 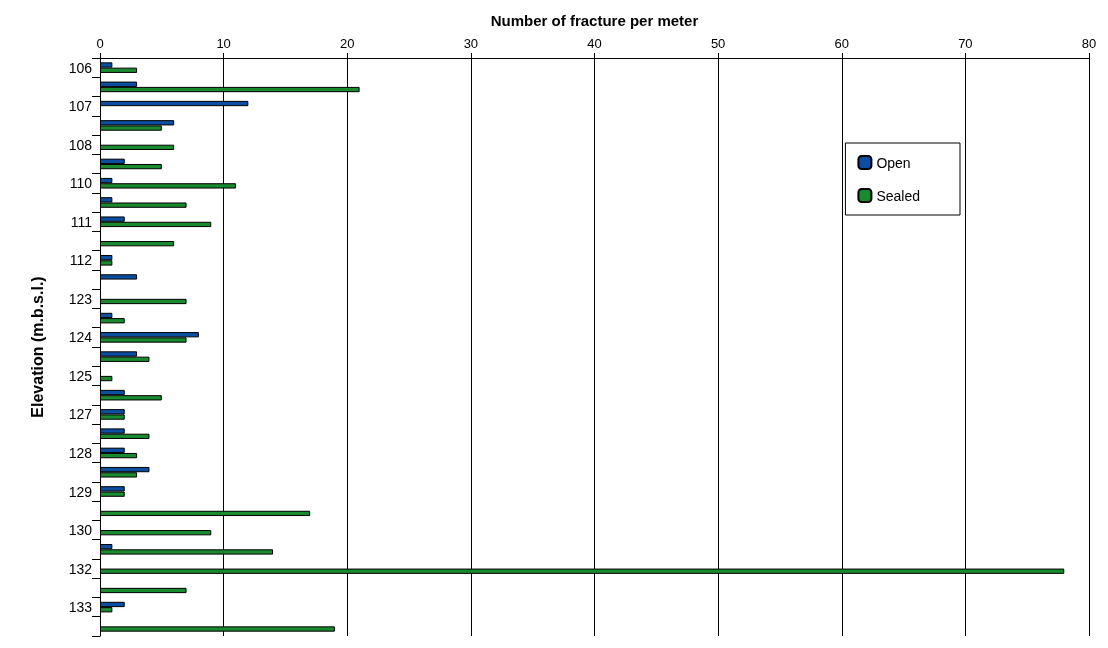 What do you see at coordinates (80, 414) in the screenshot?
I see `y-tick-label: 127` at bounding box center [80, 414].